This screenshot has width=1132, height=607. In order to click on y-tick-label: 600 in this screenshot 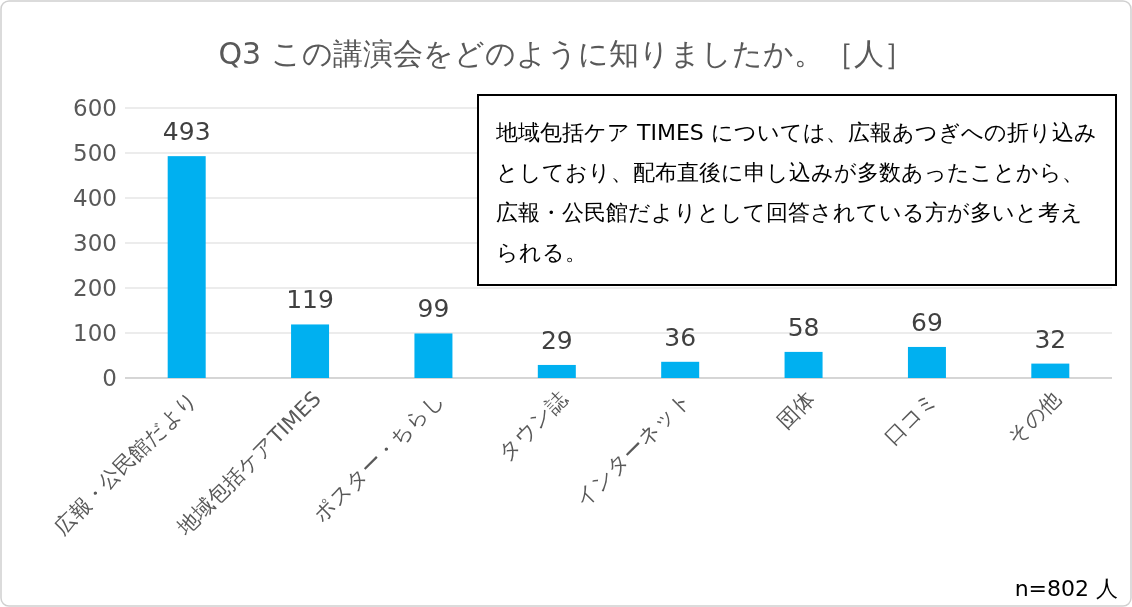, I will do `click(95, 108)`.